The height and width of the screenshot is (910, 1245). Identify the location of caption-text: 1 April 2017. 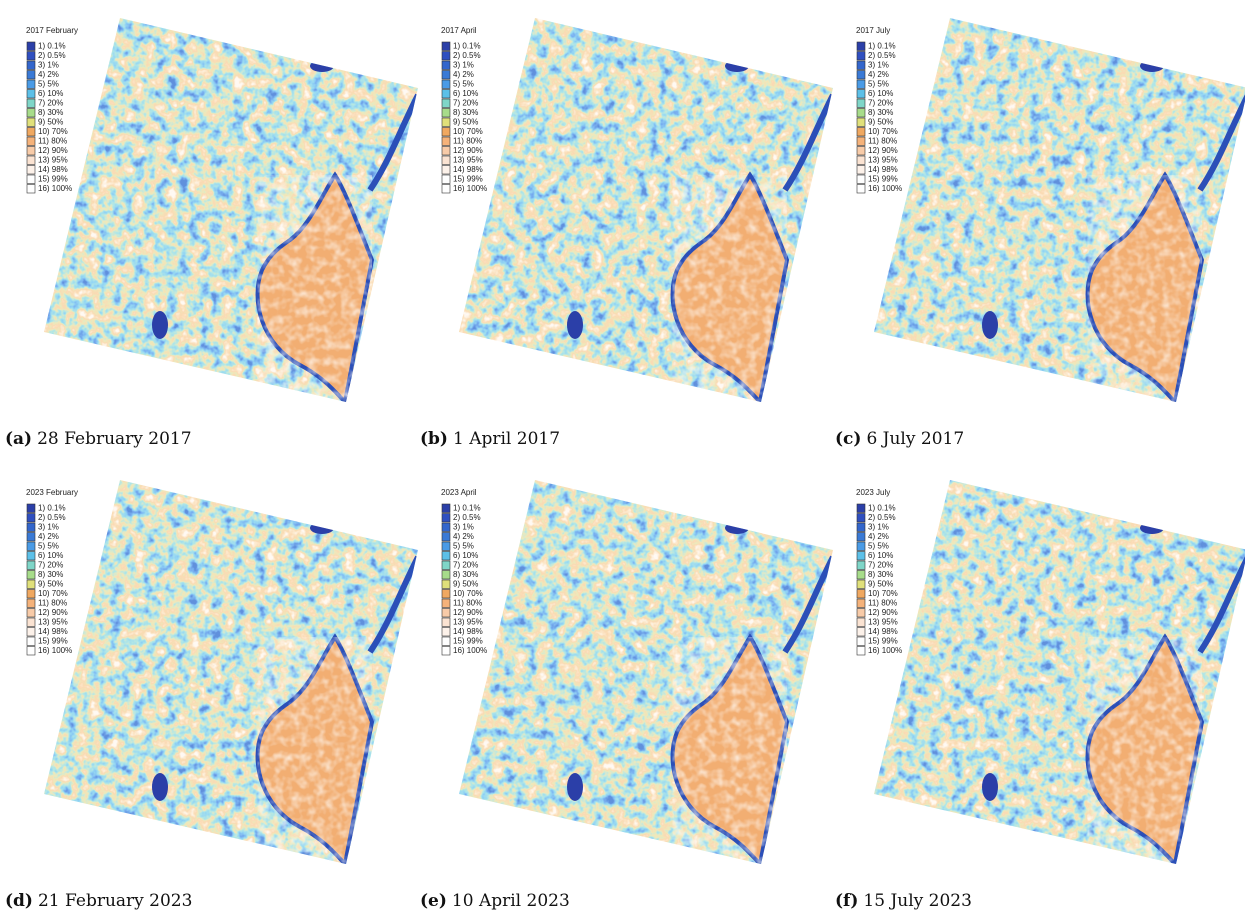
(506, 439).